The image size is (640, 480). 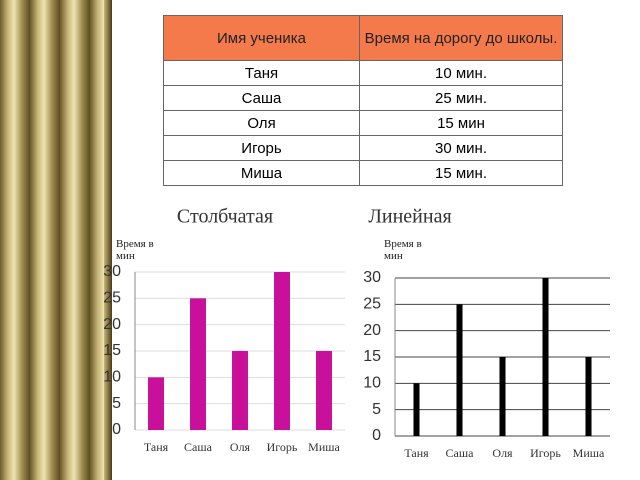 I want to click on table-row: Саша 25 мин., so click(x=363, y=98).